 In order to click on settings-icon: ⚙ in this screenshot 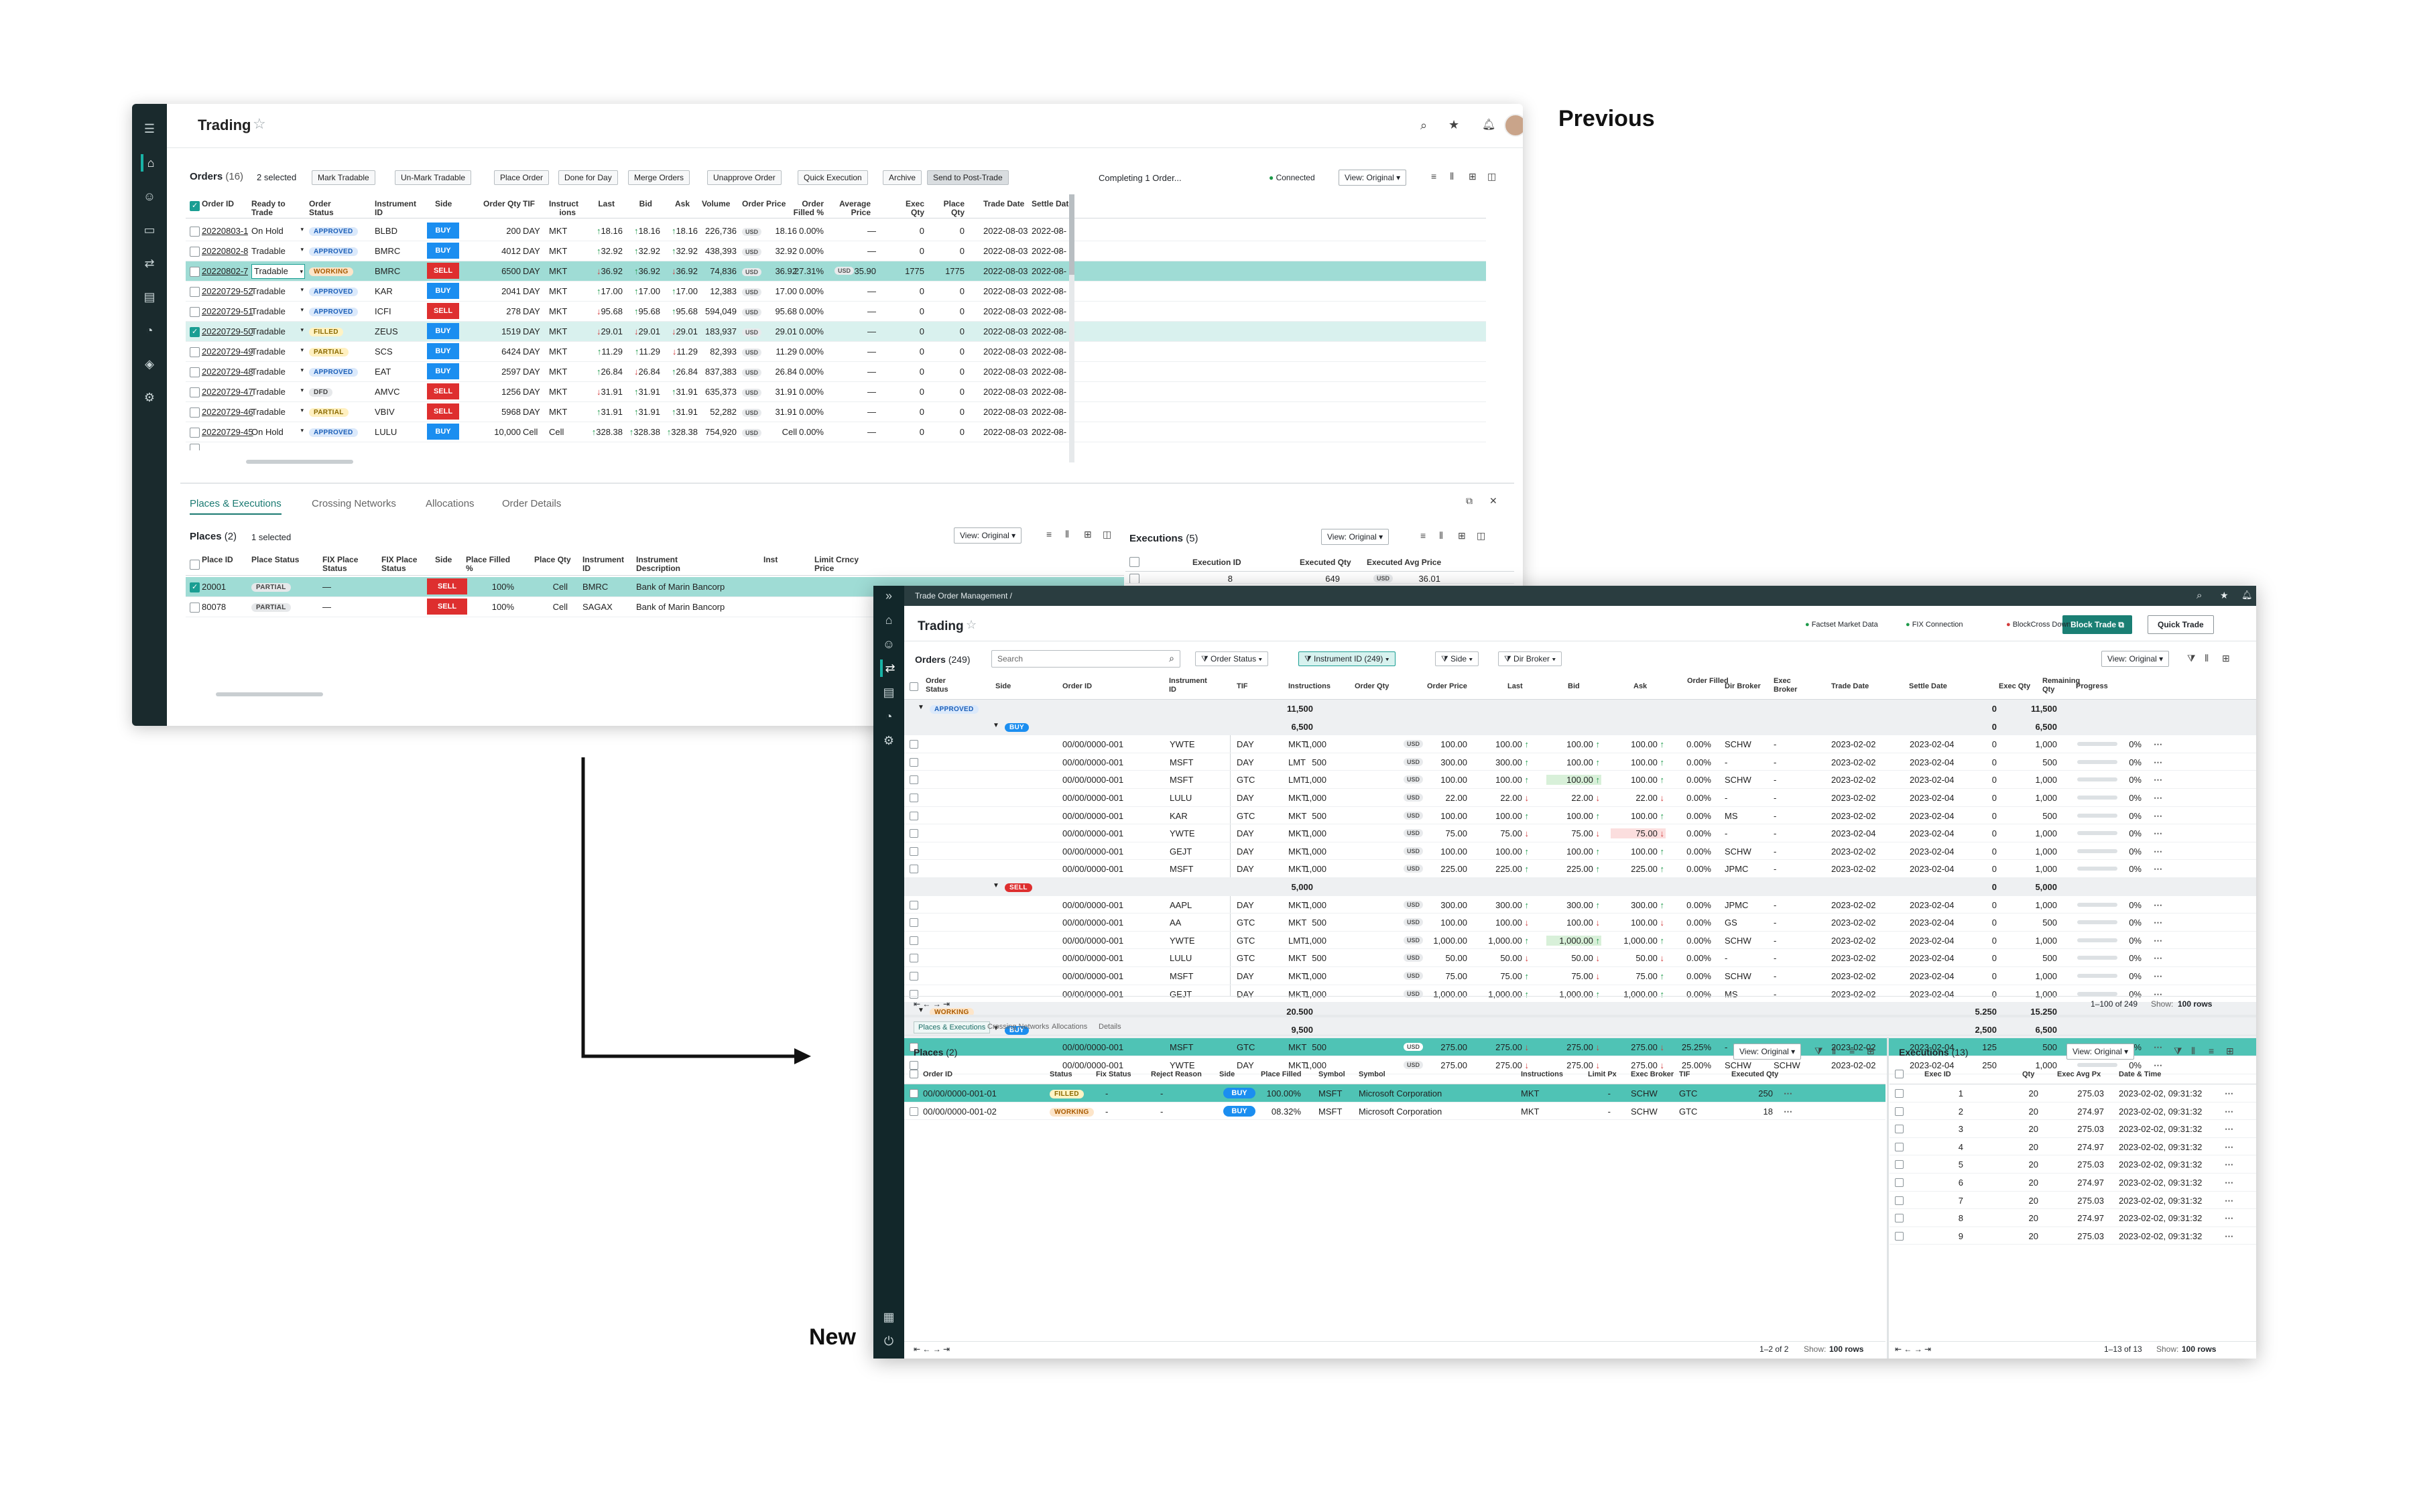, I will do `click(149, 397)`.